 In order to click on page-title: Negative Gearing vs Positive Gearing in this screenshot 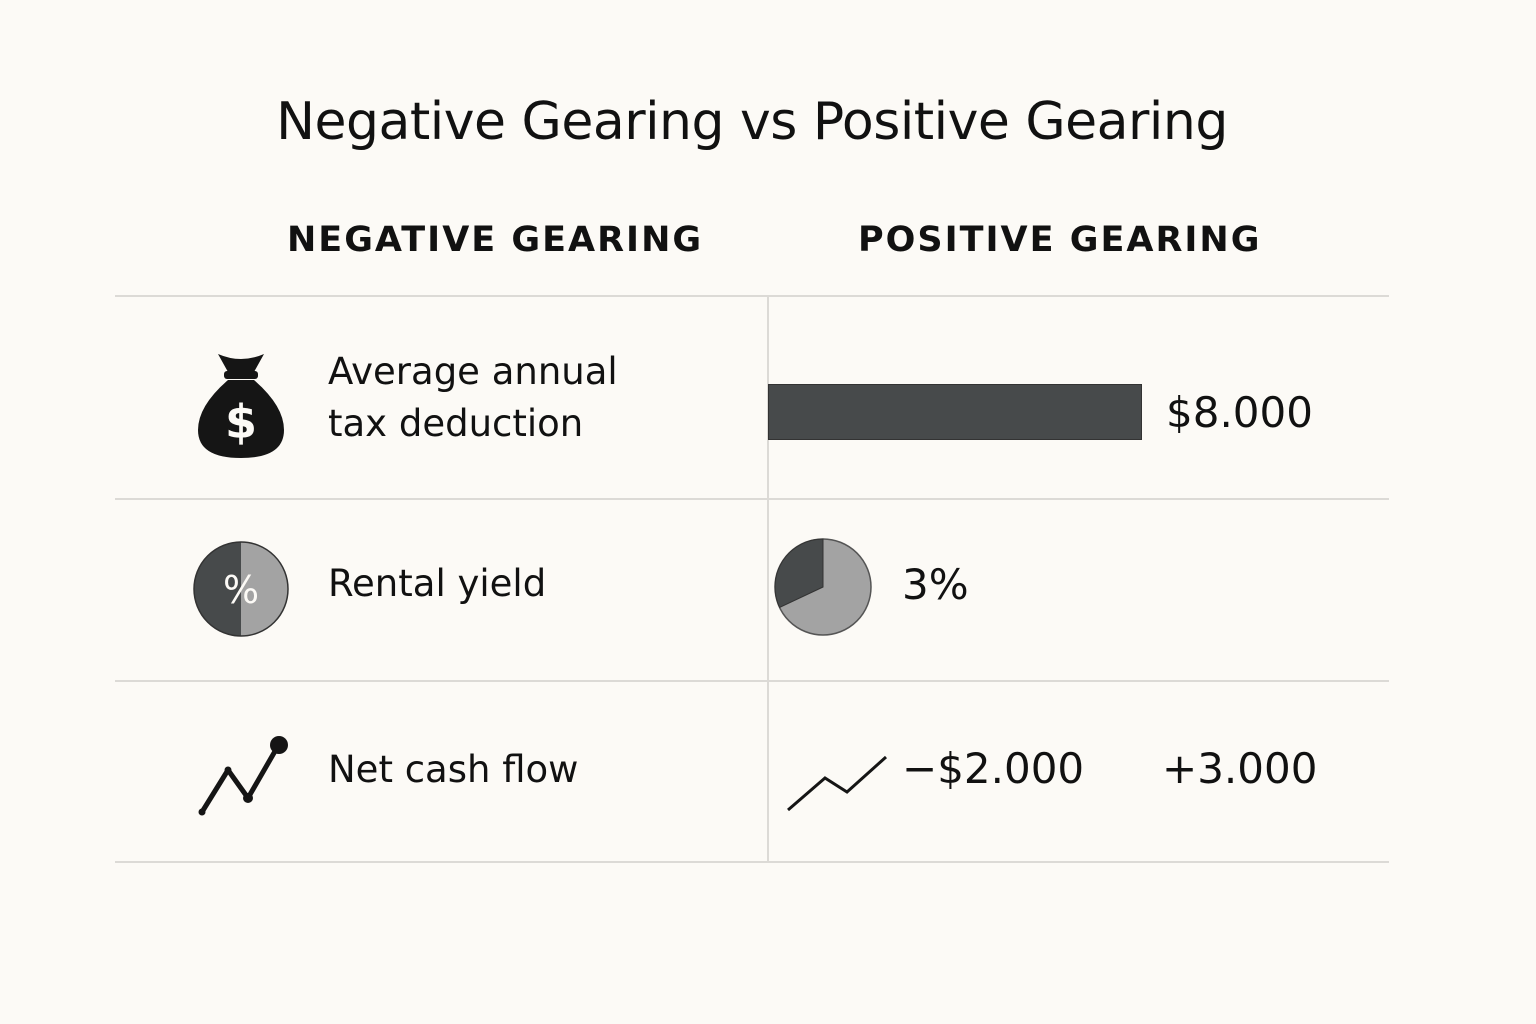, I will do `click(752, 122)`.